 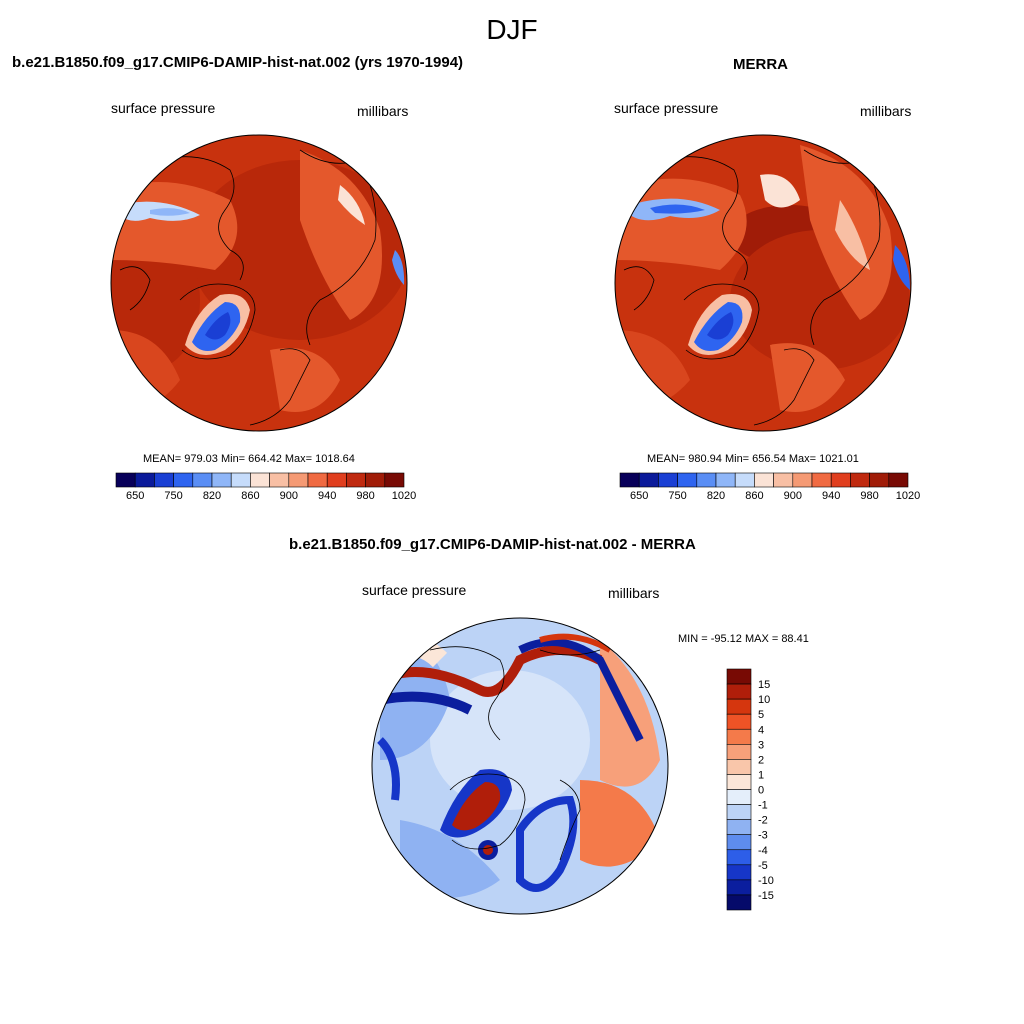 What do you see at coordinates (764, 685) in the screenshot?
I see `colorbar-tick-label: 15` at bounding box center [764, 685].